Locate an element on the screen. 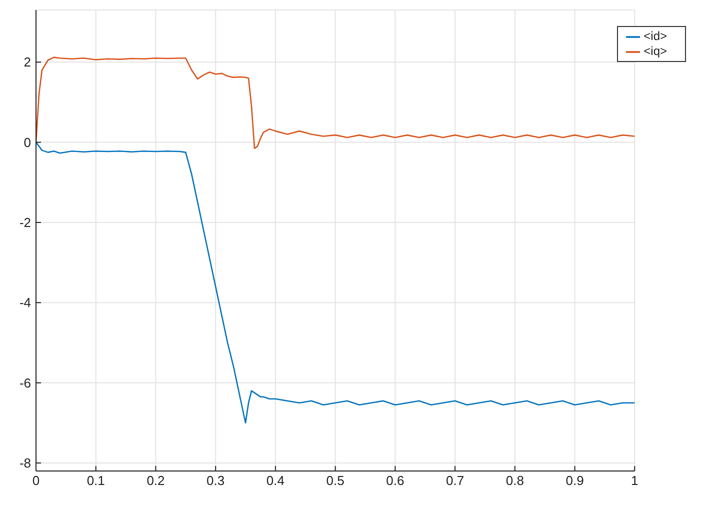  x-tick-label: 1 is located at coordinates (634, 480).